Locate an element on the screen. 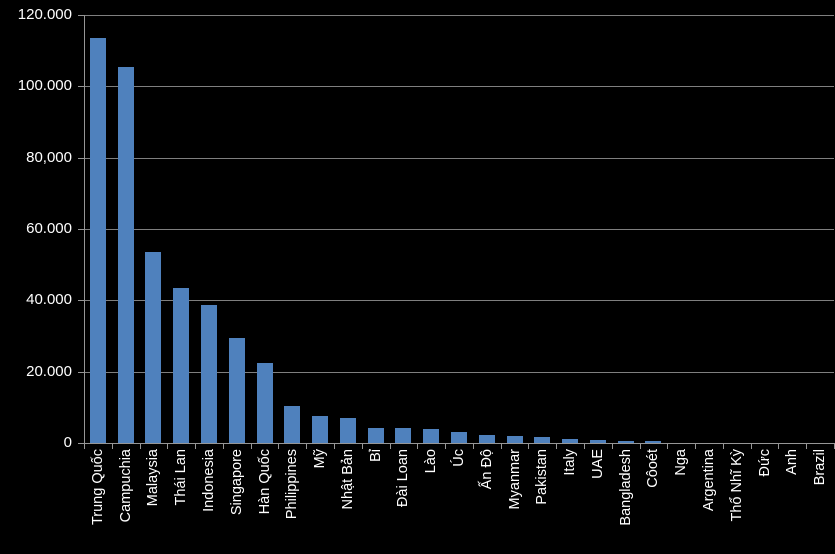 This screenshot has width=835, height=554. x-axis-category-label: Nga is located at coordinates (681, 462).